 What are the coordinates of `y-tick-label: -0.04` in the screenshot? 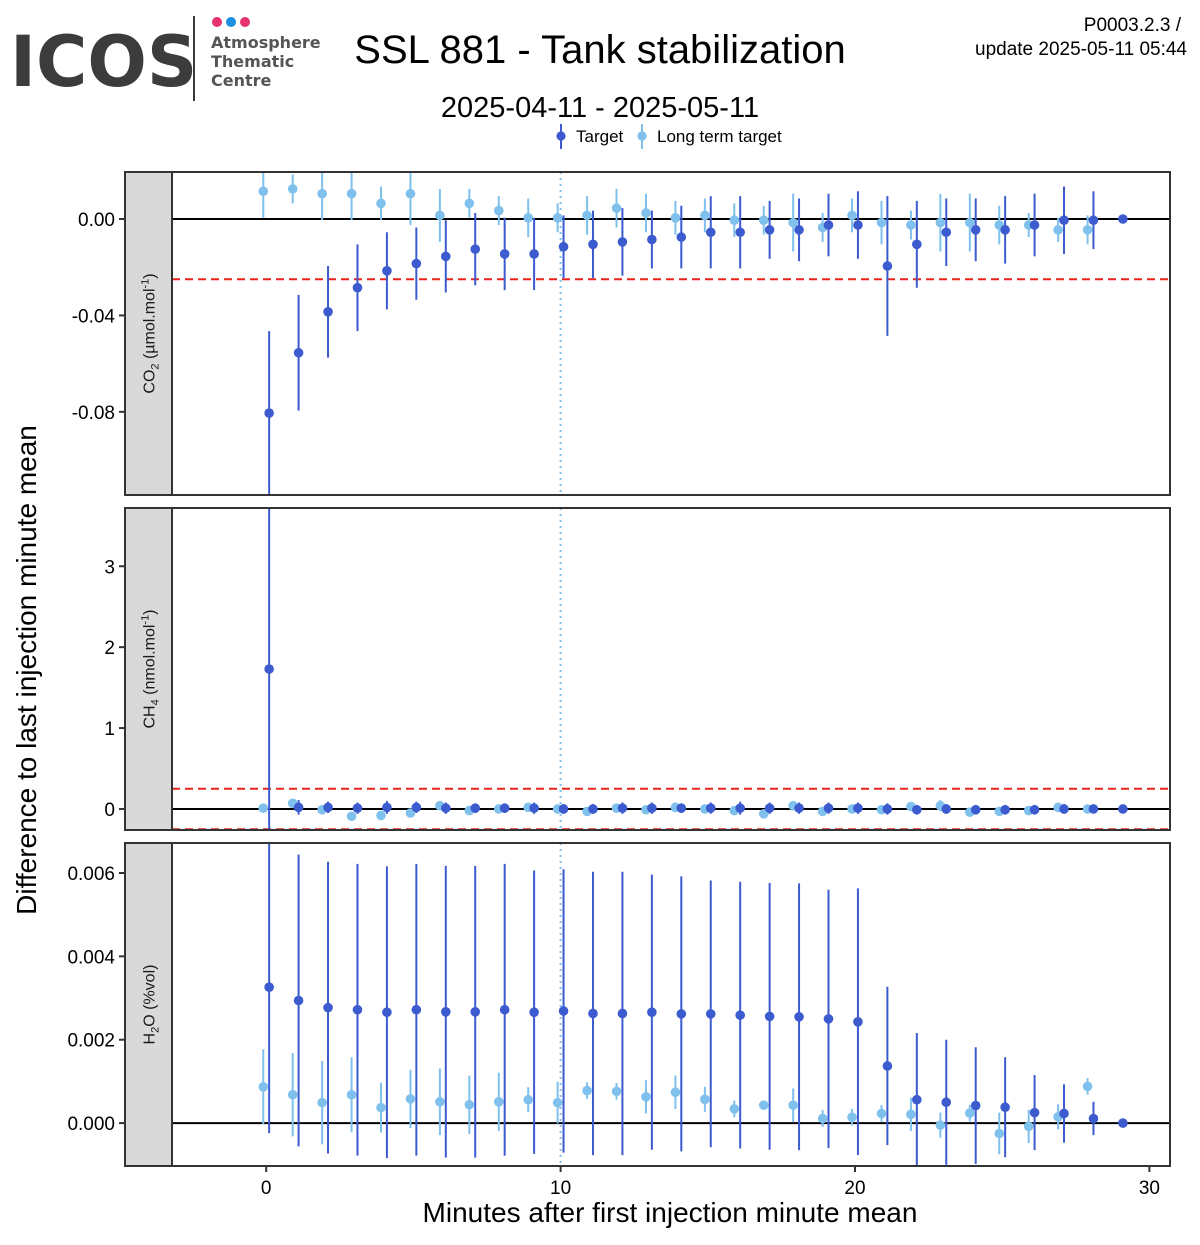 It's located at (94, 316).